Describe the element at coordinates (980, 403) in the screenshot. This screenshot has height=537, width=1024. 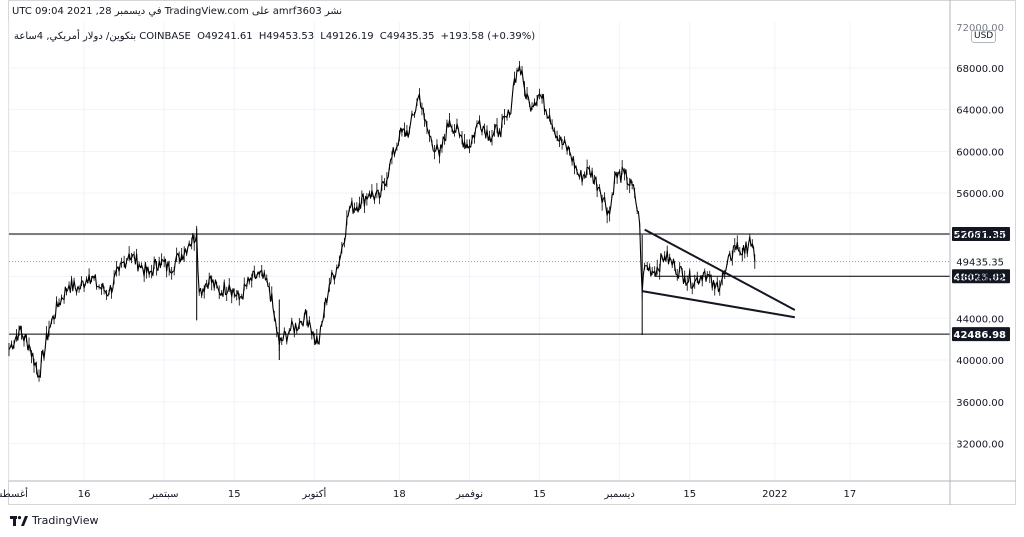
I see `y-tick-label: 36000.00` at that location.